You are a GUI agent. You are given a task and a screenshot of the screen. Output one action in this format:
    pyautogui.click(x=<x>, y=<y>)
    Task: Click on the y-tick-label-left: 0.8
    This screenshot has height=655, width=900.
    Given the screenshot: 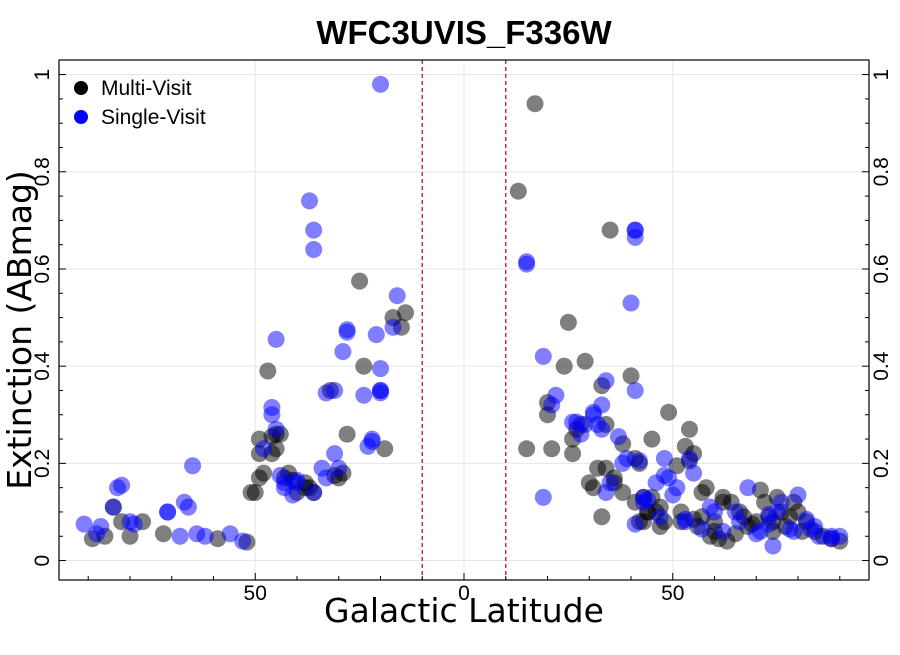 What is the action you would take?
    pyautogui.click(x=42, y=171)
    